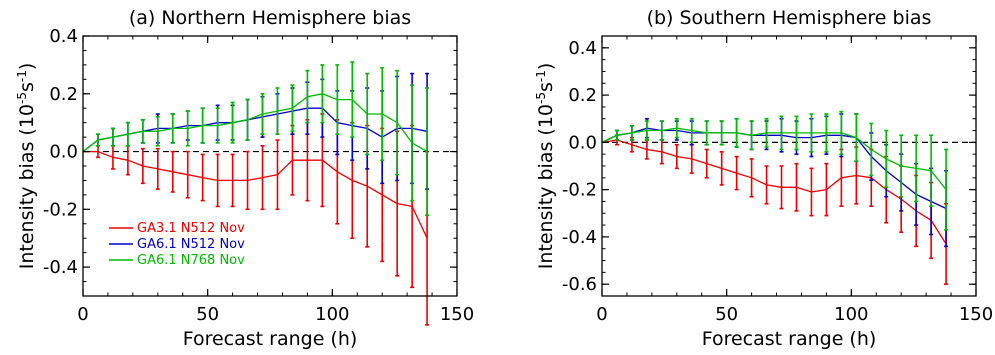  Describe the element at coordinates (789, 18) in the screenshot. I see `chart-title: (b) Southern Hemisphere bias` at that location.